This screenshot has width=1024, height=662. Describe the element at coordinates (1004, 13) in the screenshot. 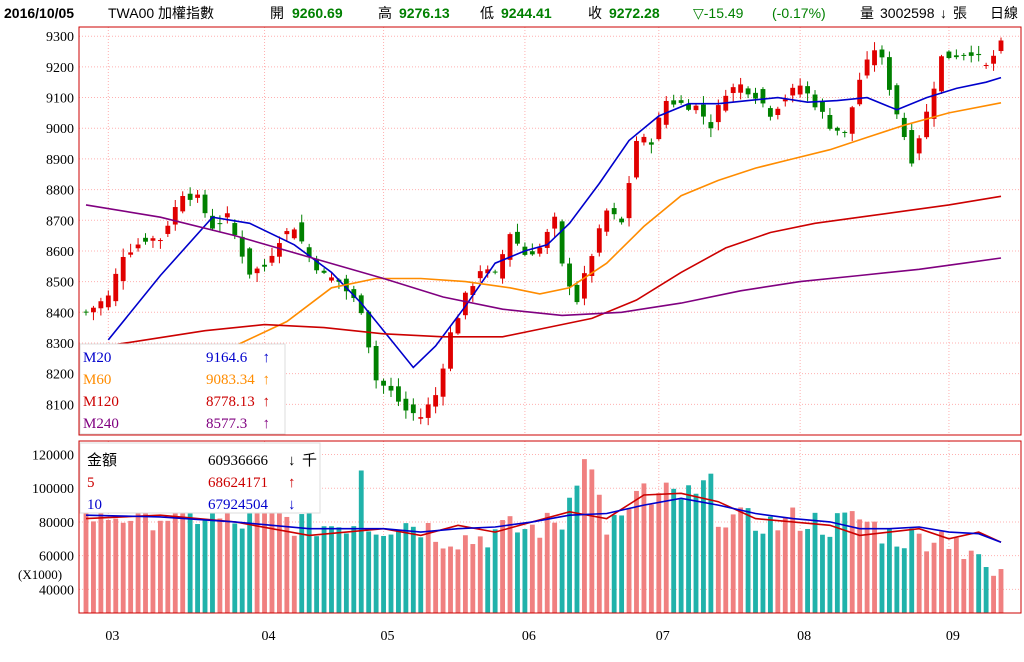

I see `period-label: 日線` at that location.